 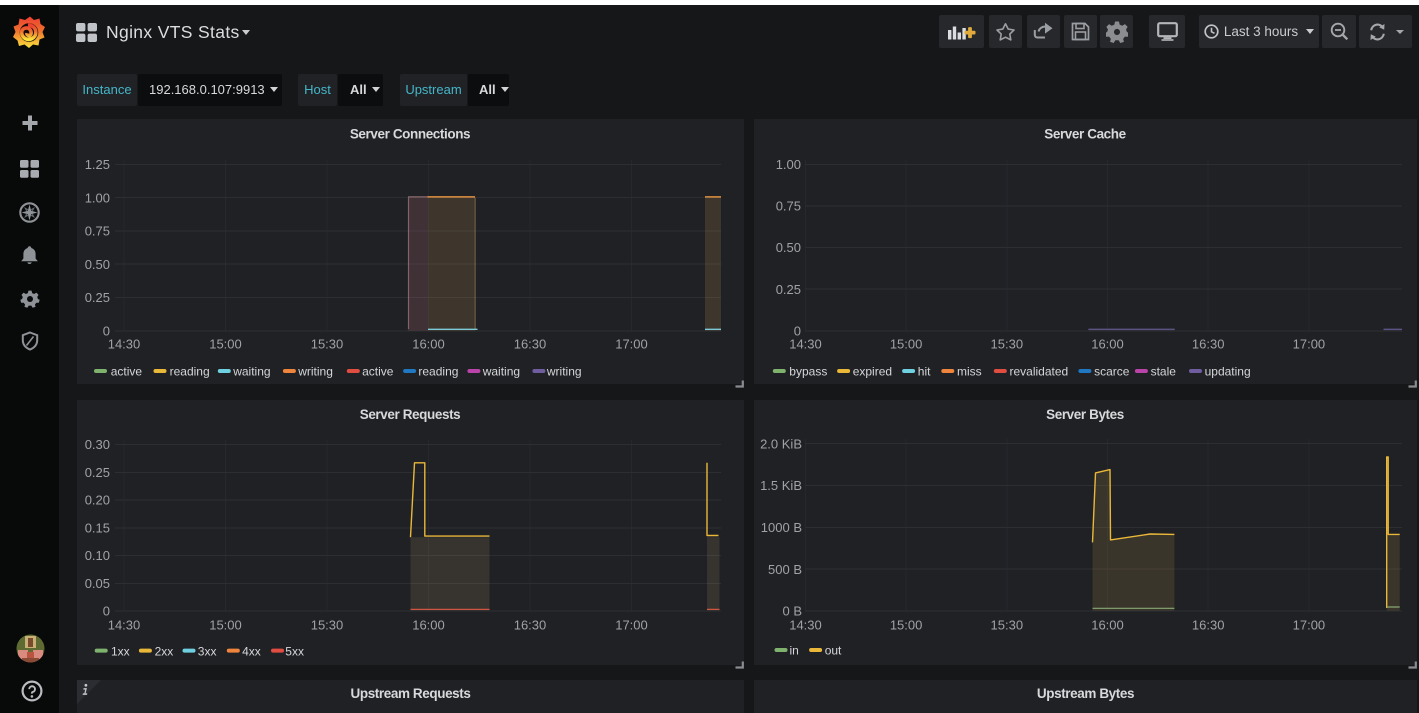 I want to click on svg-text: stale, so click(x=1164, y=372).